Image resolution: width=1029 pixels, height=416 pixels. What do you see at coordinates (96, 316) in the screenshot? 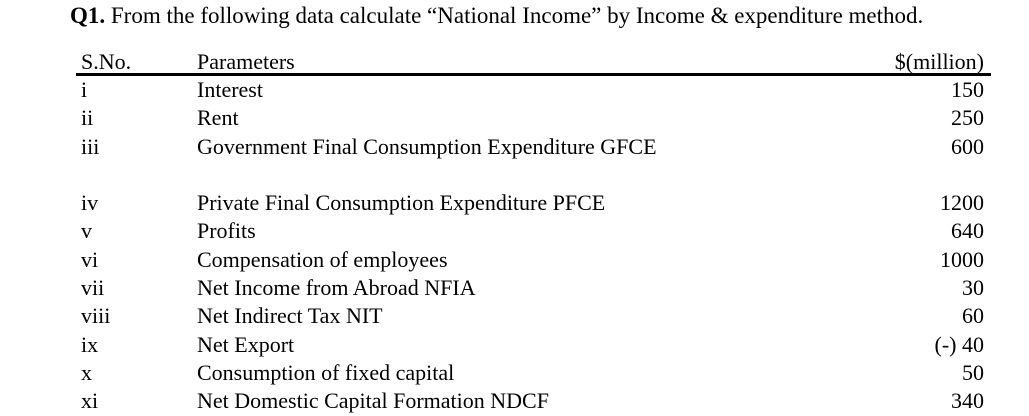
I see `row-sno: viii` at bounding box center [96, 316].